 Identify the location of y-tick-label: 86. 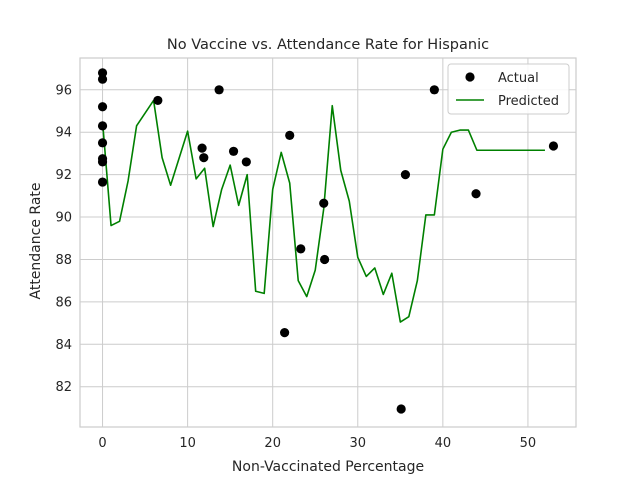
(63, 302).